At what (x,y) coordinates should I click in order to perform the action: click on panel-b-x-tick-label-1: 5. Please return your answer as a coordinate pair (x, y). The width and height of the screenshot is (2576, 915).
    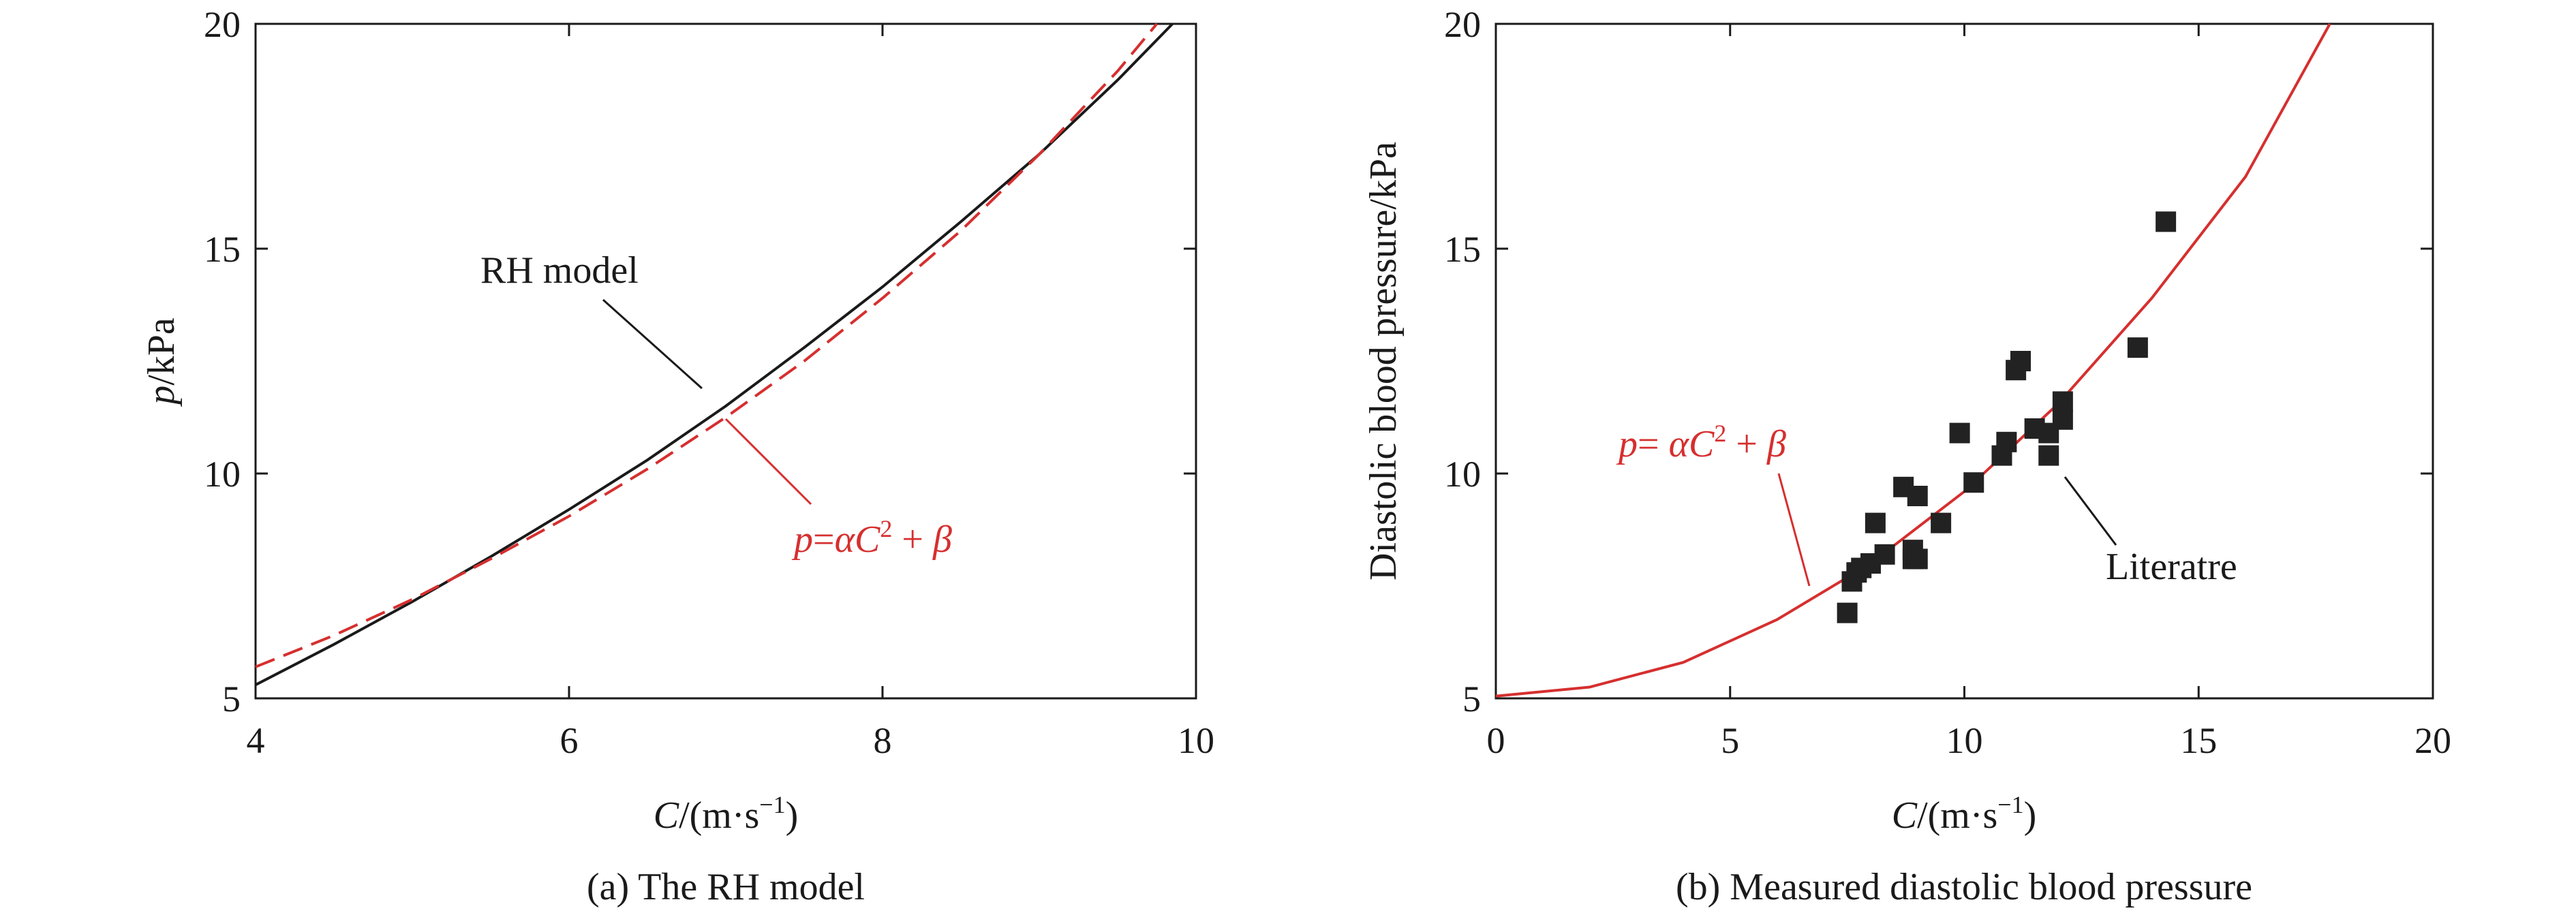
    Looking at the image, I should click on (1730, 741).